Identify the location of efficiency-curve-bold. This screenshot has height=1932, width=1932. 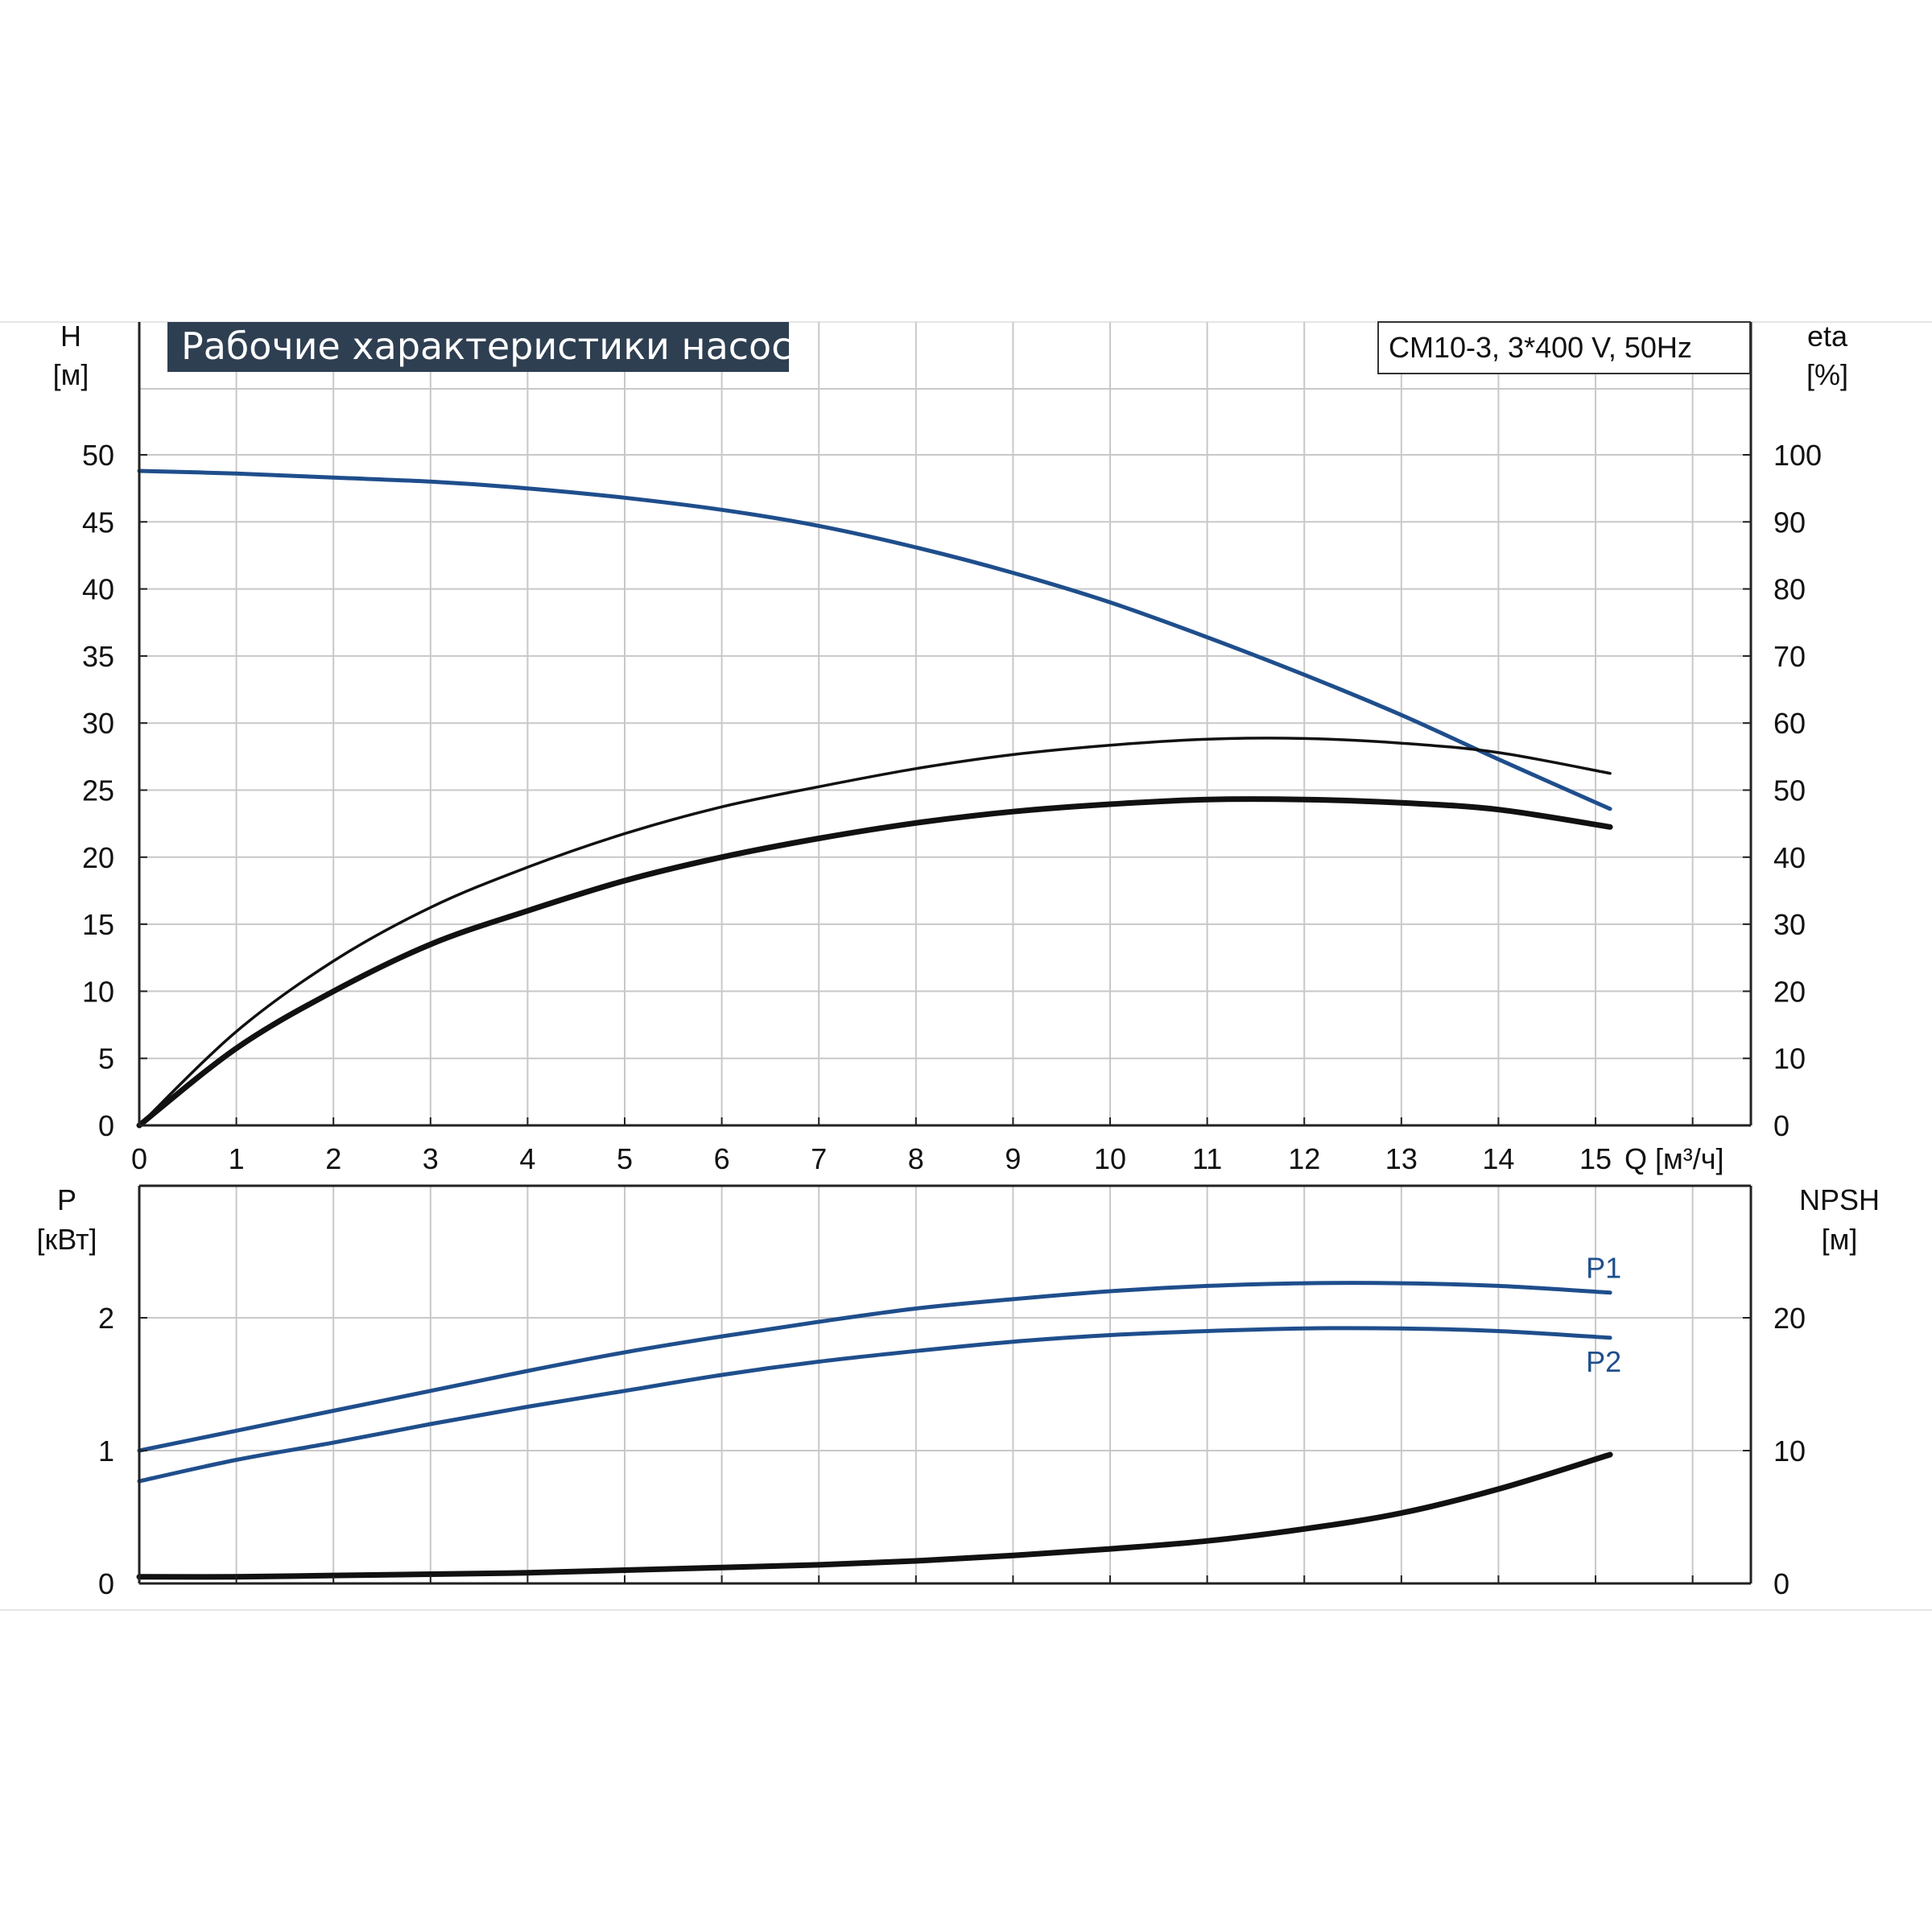
(874, 962).